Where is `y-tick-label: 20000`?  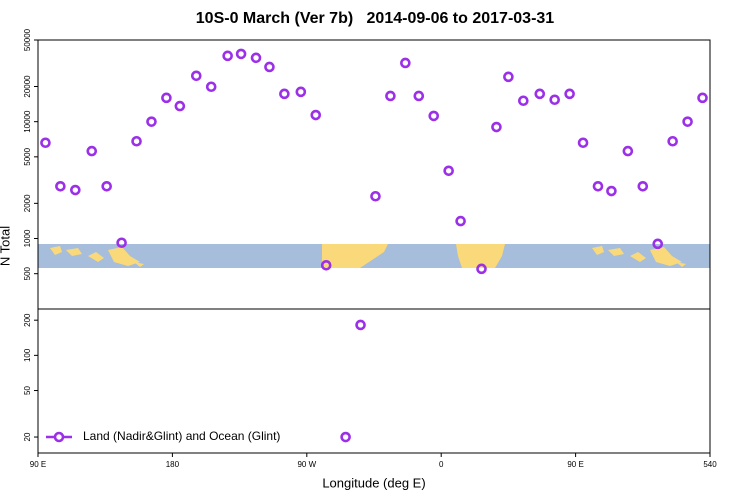
y-tick-label: 20000 is located at coordinates (27, 86).